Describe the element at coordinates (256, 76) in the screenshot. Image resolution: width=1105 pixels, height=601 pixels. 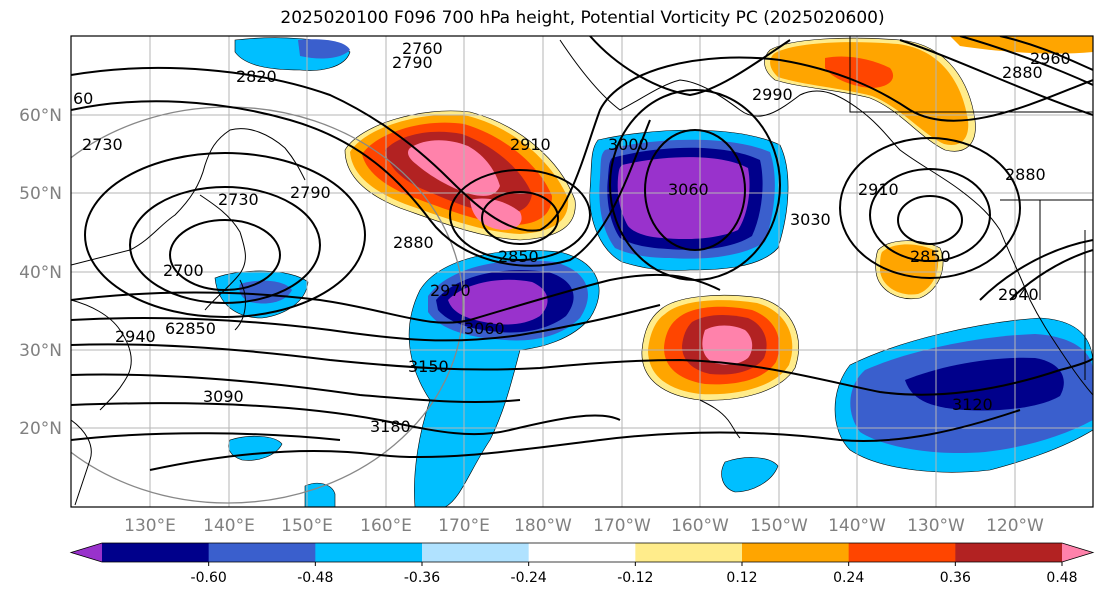
I see `contour-label: 2820` at that location.